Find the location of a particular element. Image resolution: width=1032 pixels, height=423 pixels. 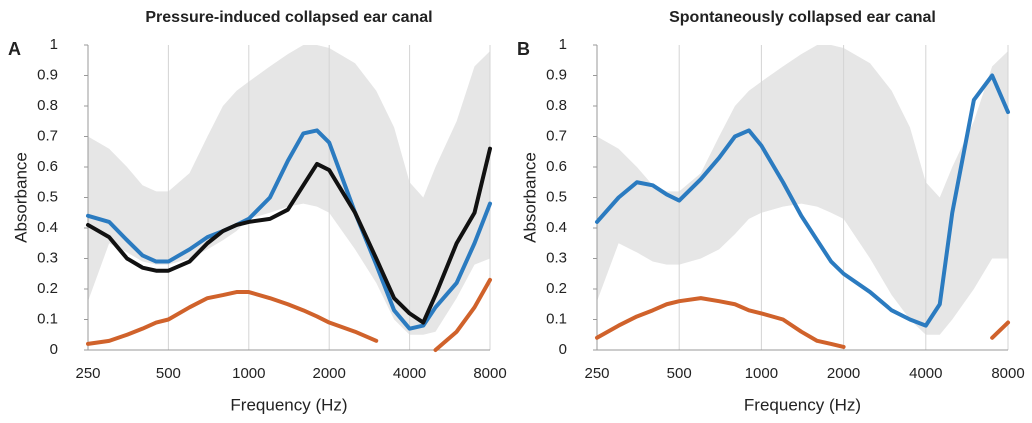

chart-title: Pressure-induced collapsed ear canal is located at coordinates (288, 17).